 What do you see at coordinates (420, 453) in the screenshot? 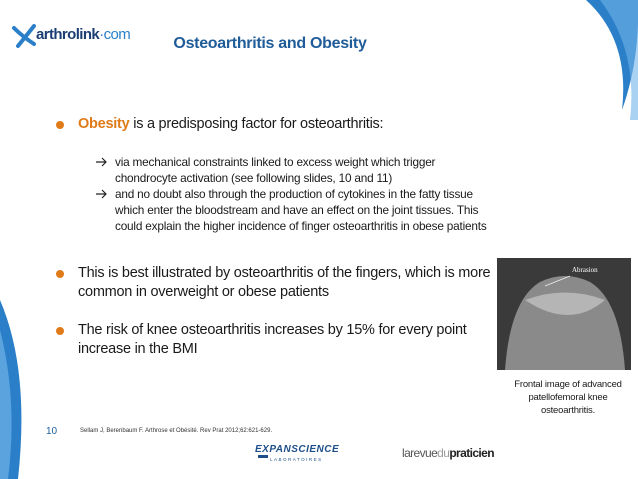
I see `publisher-part: larevue` at bounding box center [420, 453].